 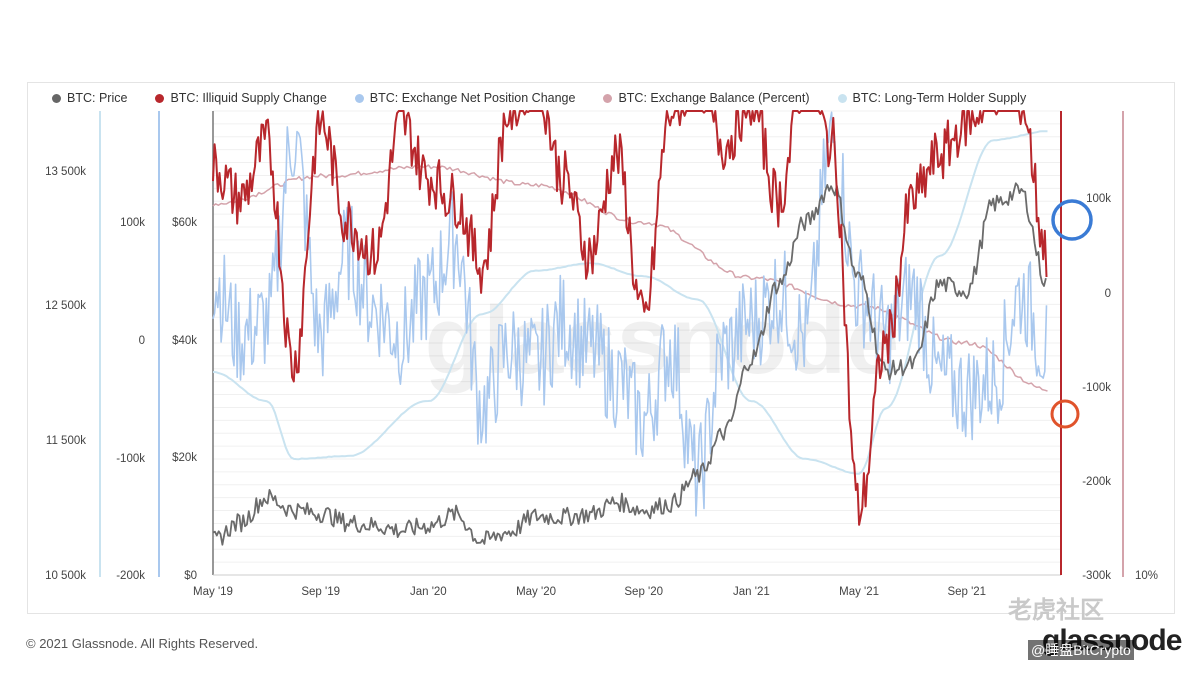 What do you see at coordinates (184, 458) in the screenshot?
I see `y-tick-label-price: $20k` at bounding box center [184, 458].